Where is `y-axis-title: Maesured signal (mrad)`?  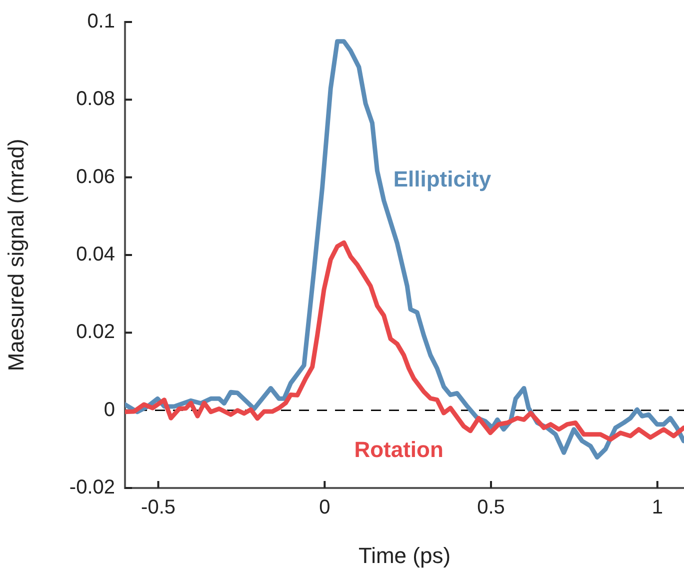
y-axis-title: Maesured signal (mrad) is located at coordinates (15, 255).